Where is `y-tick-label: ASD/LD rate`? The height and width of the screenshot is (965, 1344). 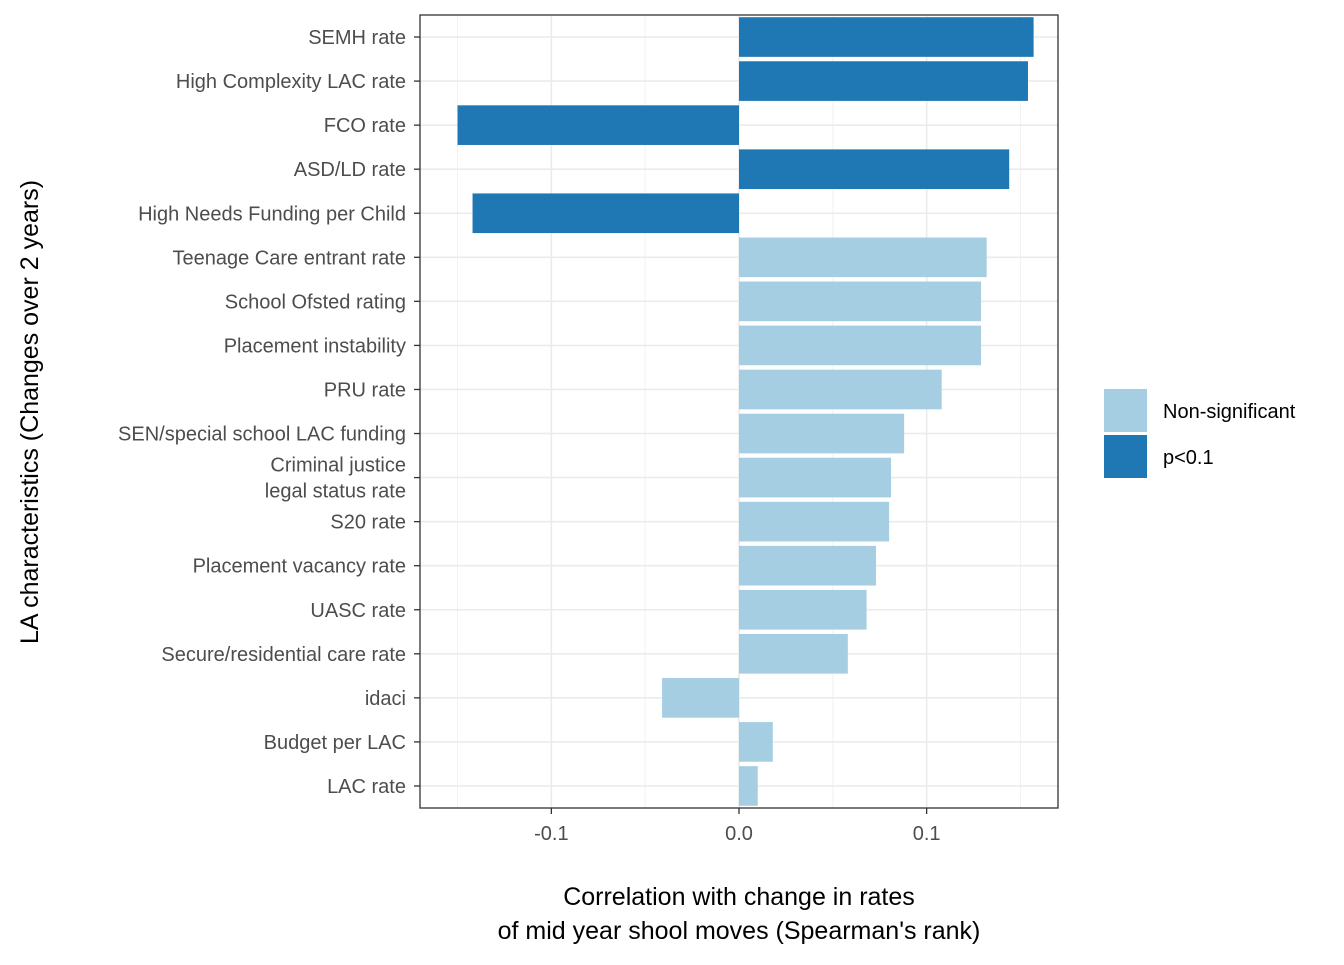 y-tick-label: ASD/LD rate is located at coordinates (350, 170).